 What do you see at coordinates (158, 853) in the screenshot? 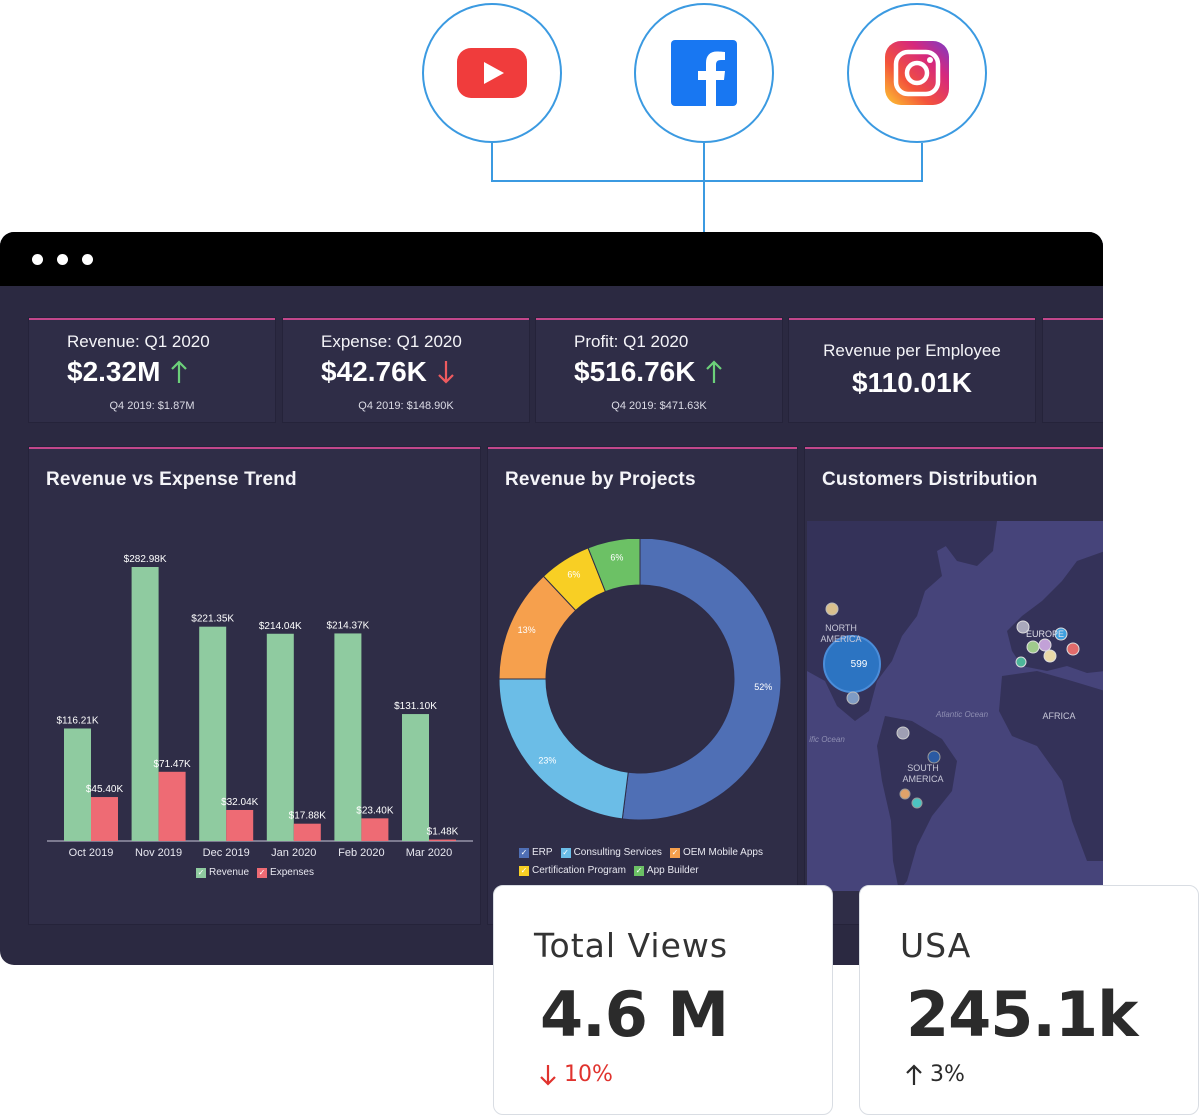
I see `x-tick-label: Nov 2019` at bounding box center [158, 853].